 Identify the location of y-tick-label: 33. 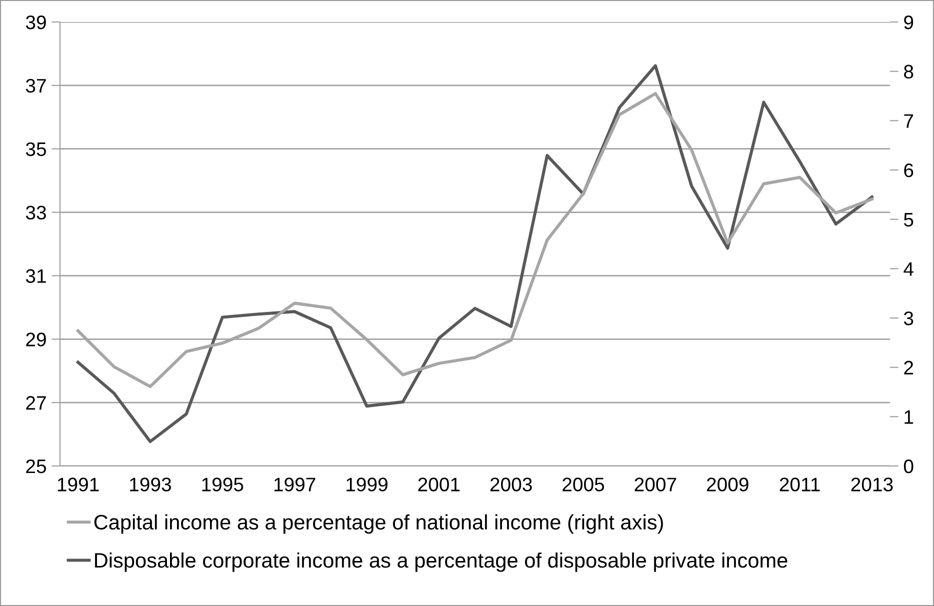
(36, 213).